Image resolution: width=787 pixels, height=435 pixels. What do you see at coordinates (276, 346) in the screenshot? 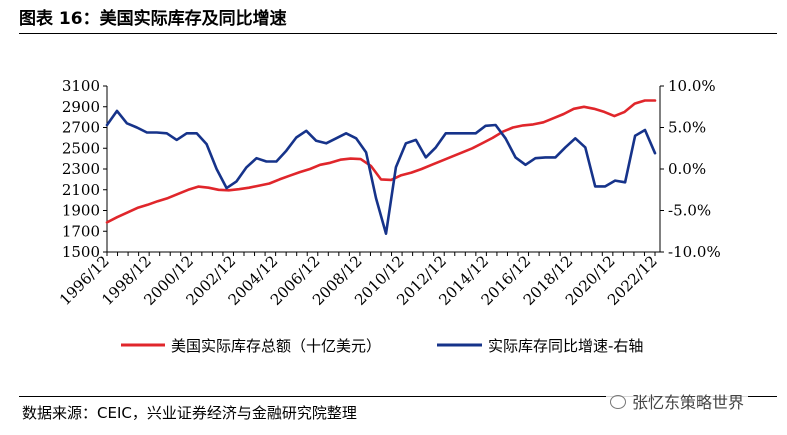
I see `legend-label: 美国实际库存总额（十亿美元）` at bounding box center [276, 346].